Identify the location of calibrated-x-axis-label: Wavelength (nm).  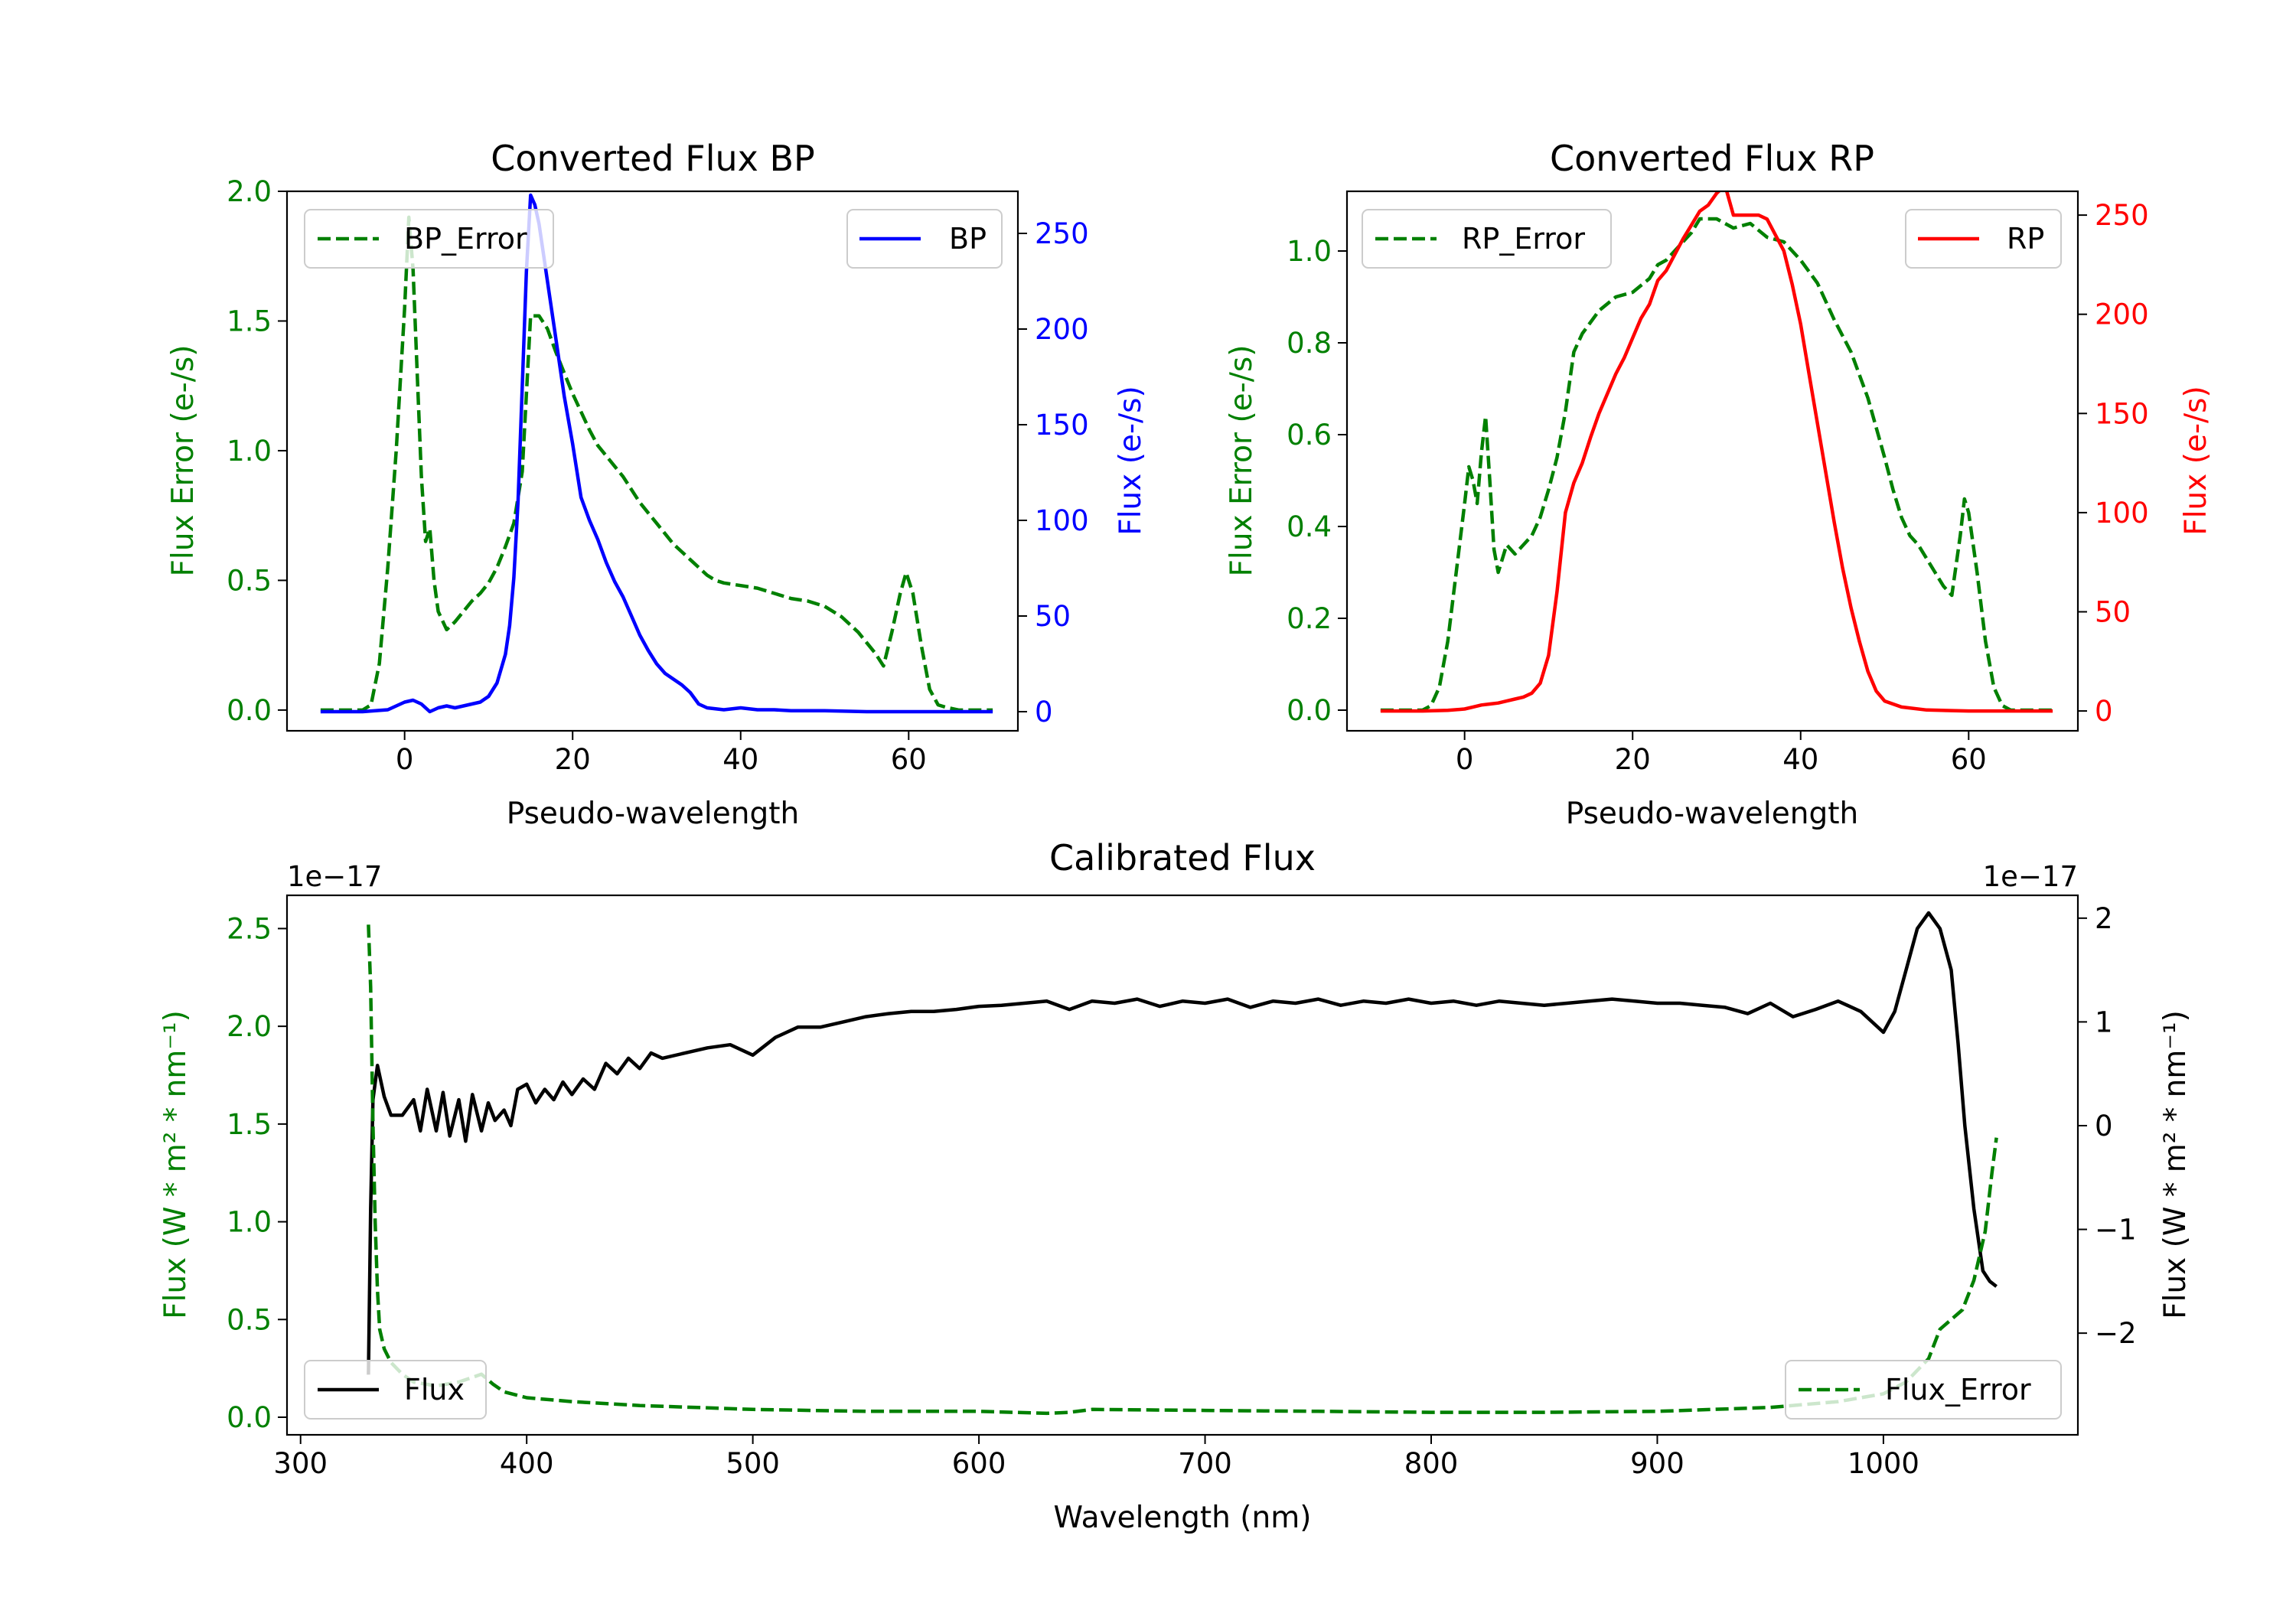
(1183, 1518).